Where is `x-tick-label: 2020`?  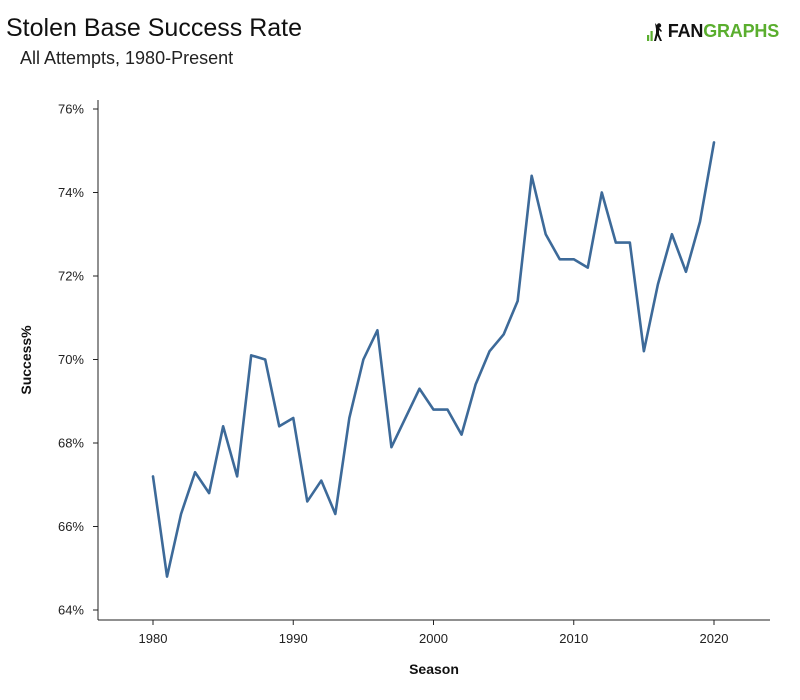 x-tick-label: 2020 is located at coordinates (714, 638).